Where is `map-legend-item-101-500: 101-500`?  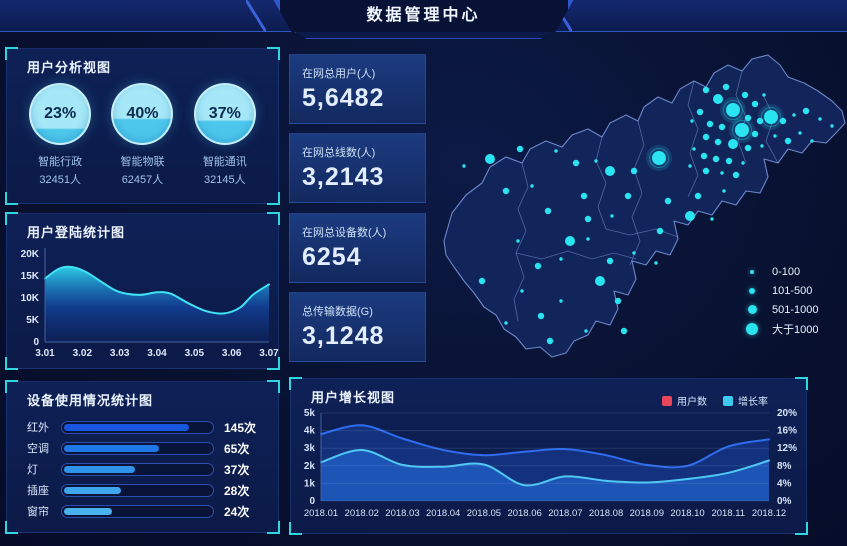
map-legend-item-101-500: 101-500 is located at coordinates (781, 290).